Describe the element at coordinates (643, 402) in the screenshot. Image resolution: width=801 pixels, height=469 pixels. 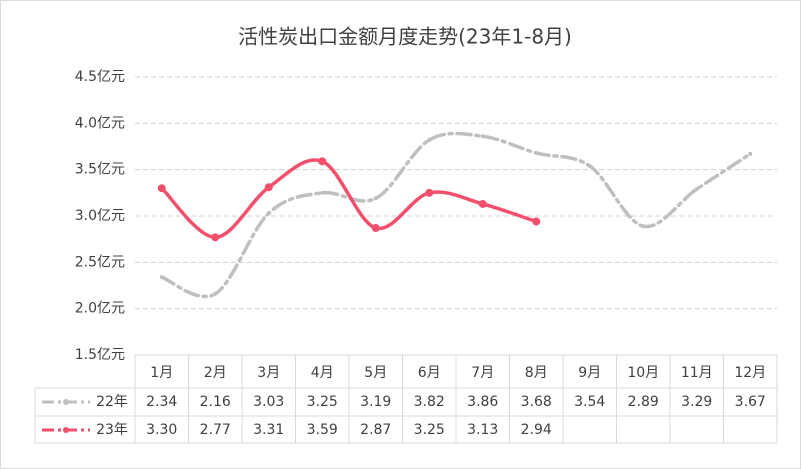
I see `table-value: 2.89` at that location.